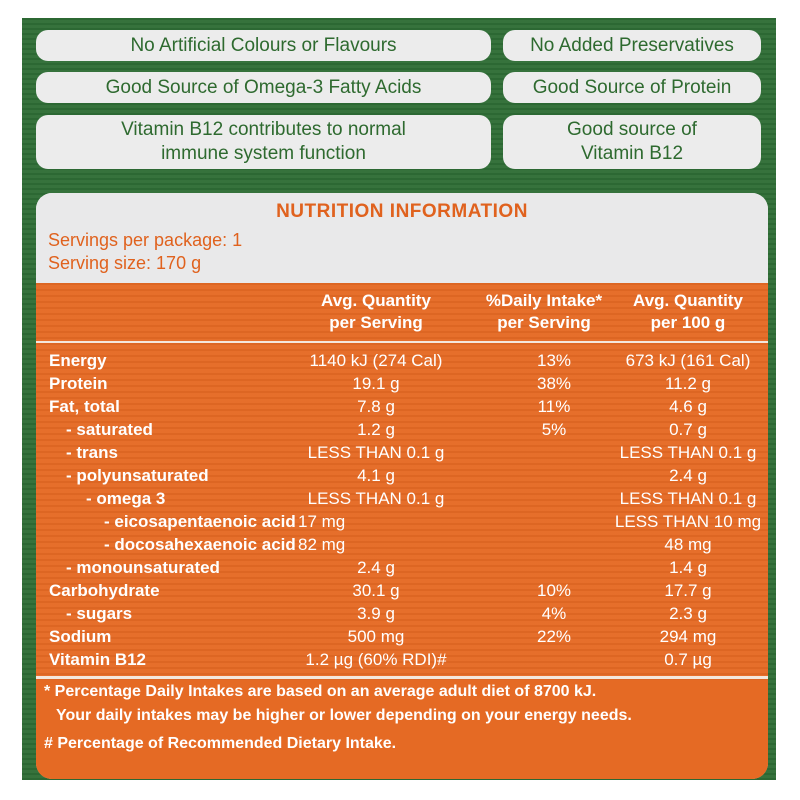  Describe the element at coordinates (554, 360) in the screenshot. I see `daily-intake-value: 13%` at that location.